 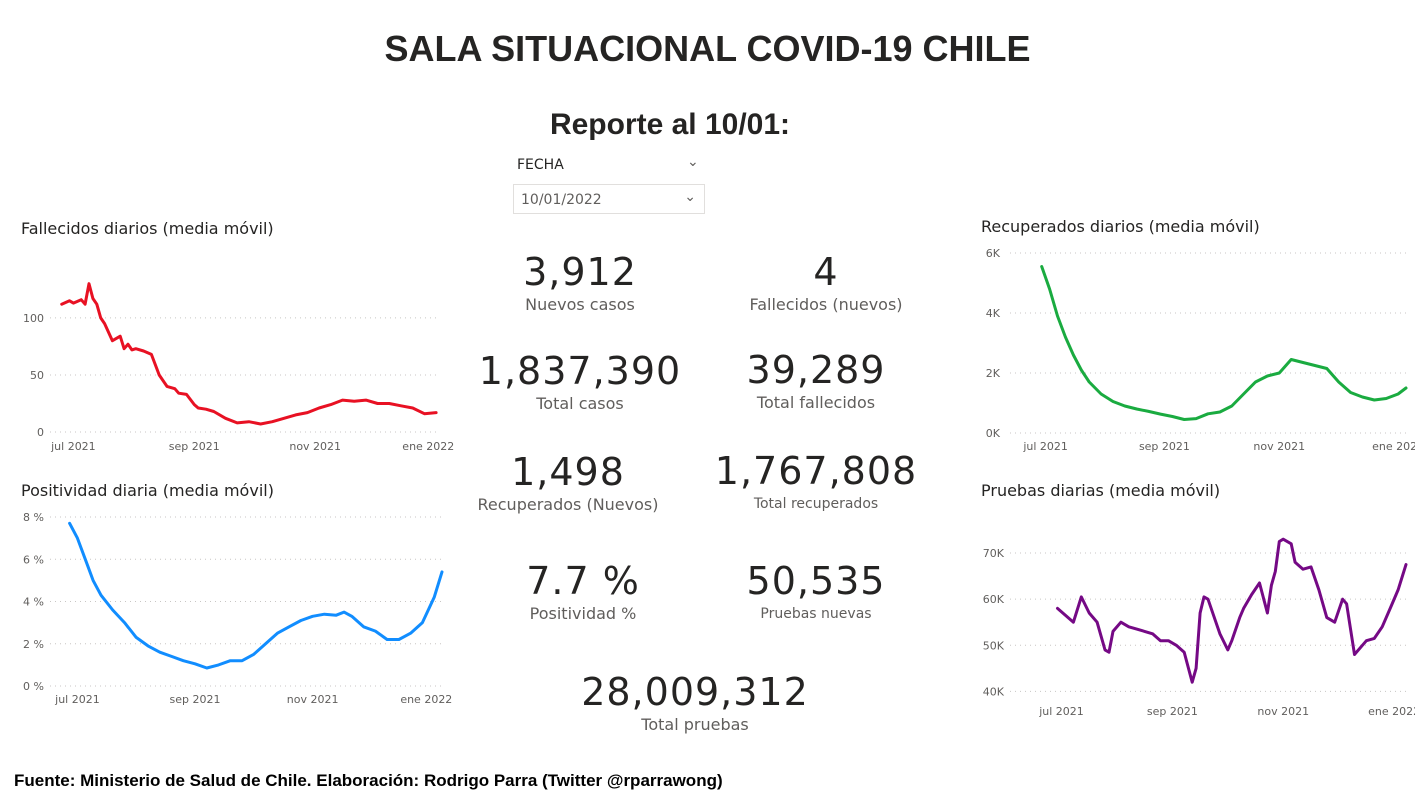 What do you see at coordinates (816, 504) in the screenshot?
I see `kpi-label: Total recuperados` at bounding box center [816, 504].